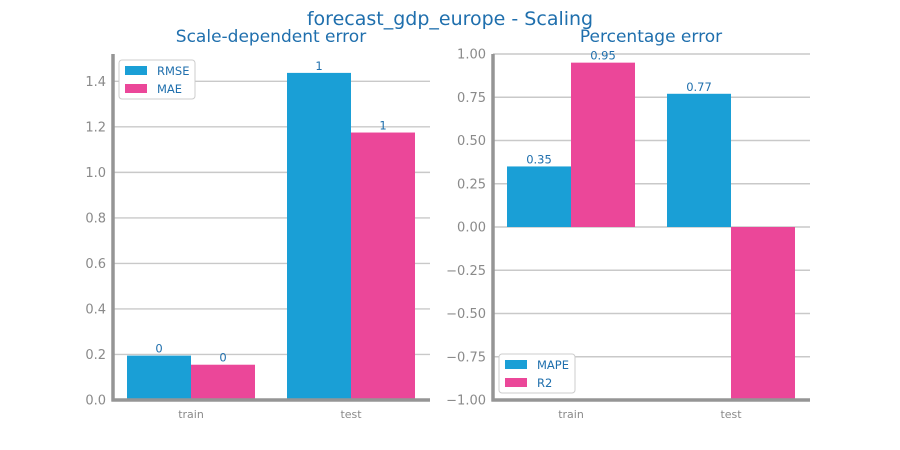 This screenshot has height=450, width=900. What do you see at coordinates (539, 196) in the screenshot?
I see `bar-mape-train` at bounding box center [539, 196].